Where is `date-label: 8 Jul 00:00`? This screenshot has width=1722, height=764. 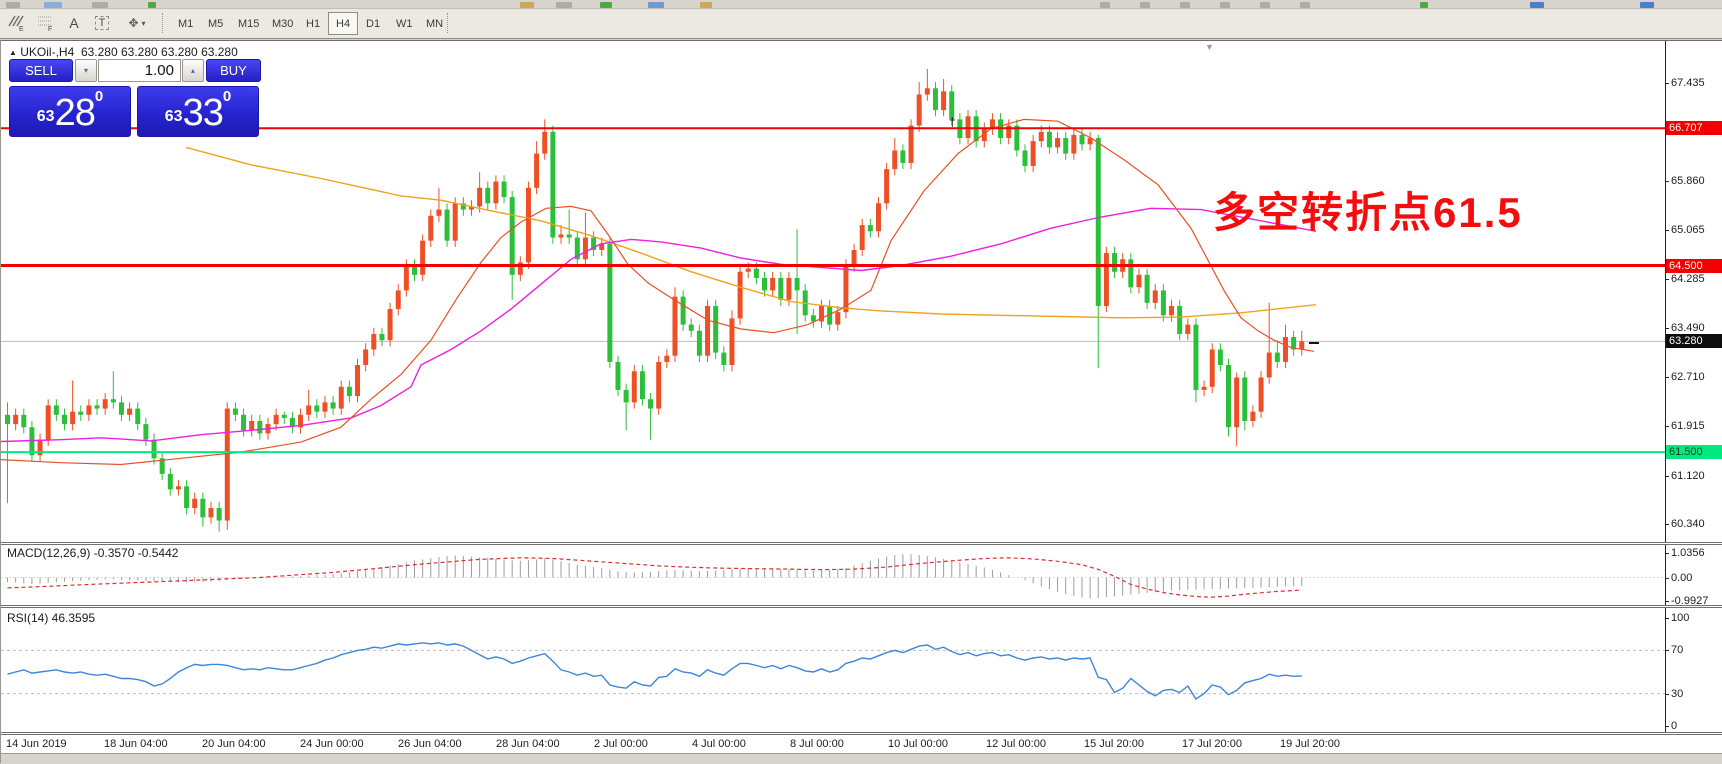
date-label: 8 Jul 00:00 is located at coordinates (817, 744).